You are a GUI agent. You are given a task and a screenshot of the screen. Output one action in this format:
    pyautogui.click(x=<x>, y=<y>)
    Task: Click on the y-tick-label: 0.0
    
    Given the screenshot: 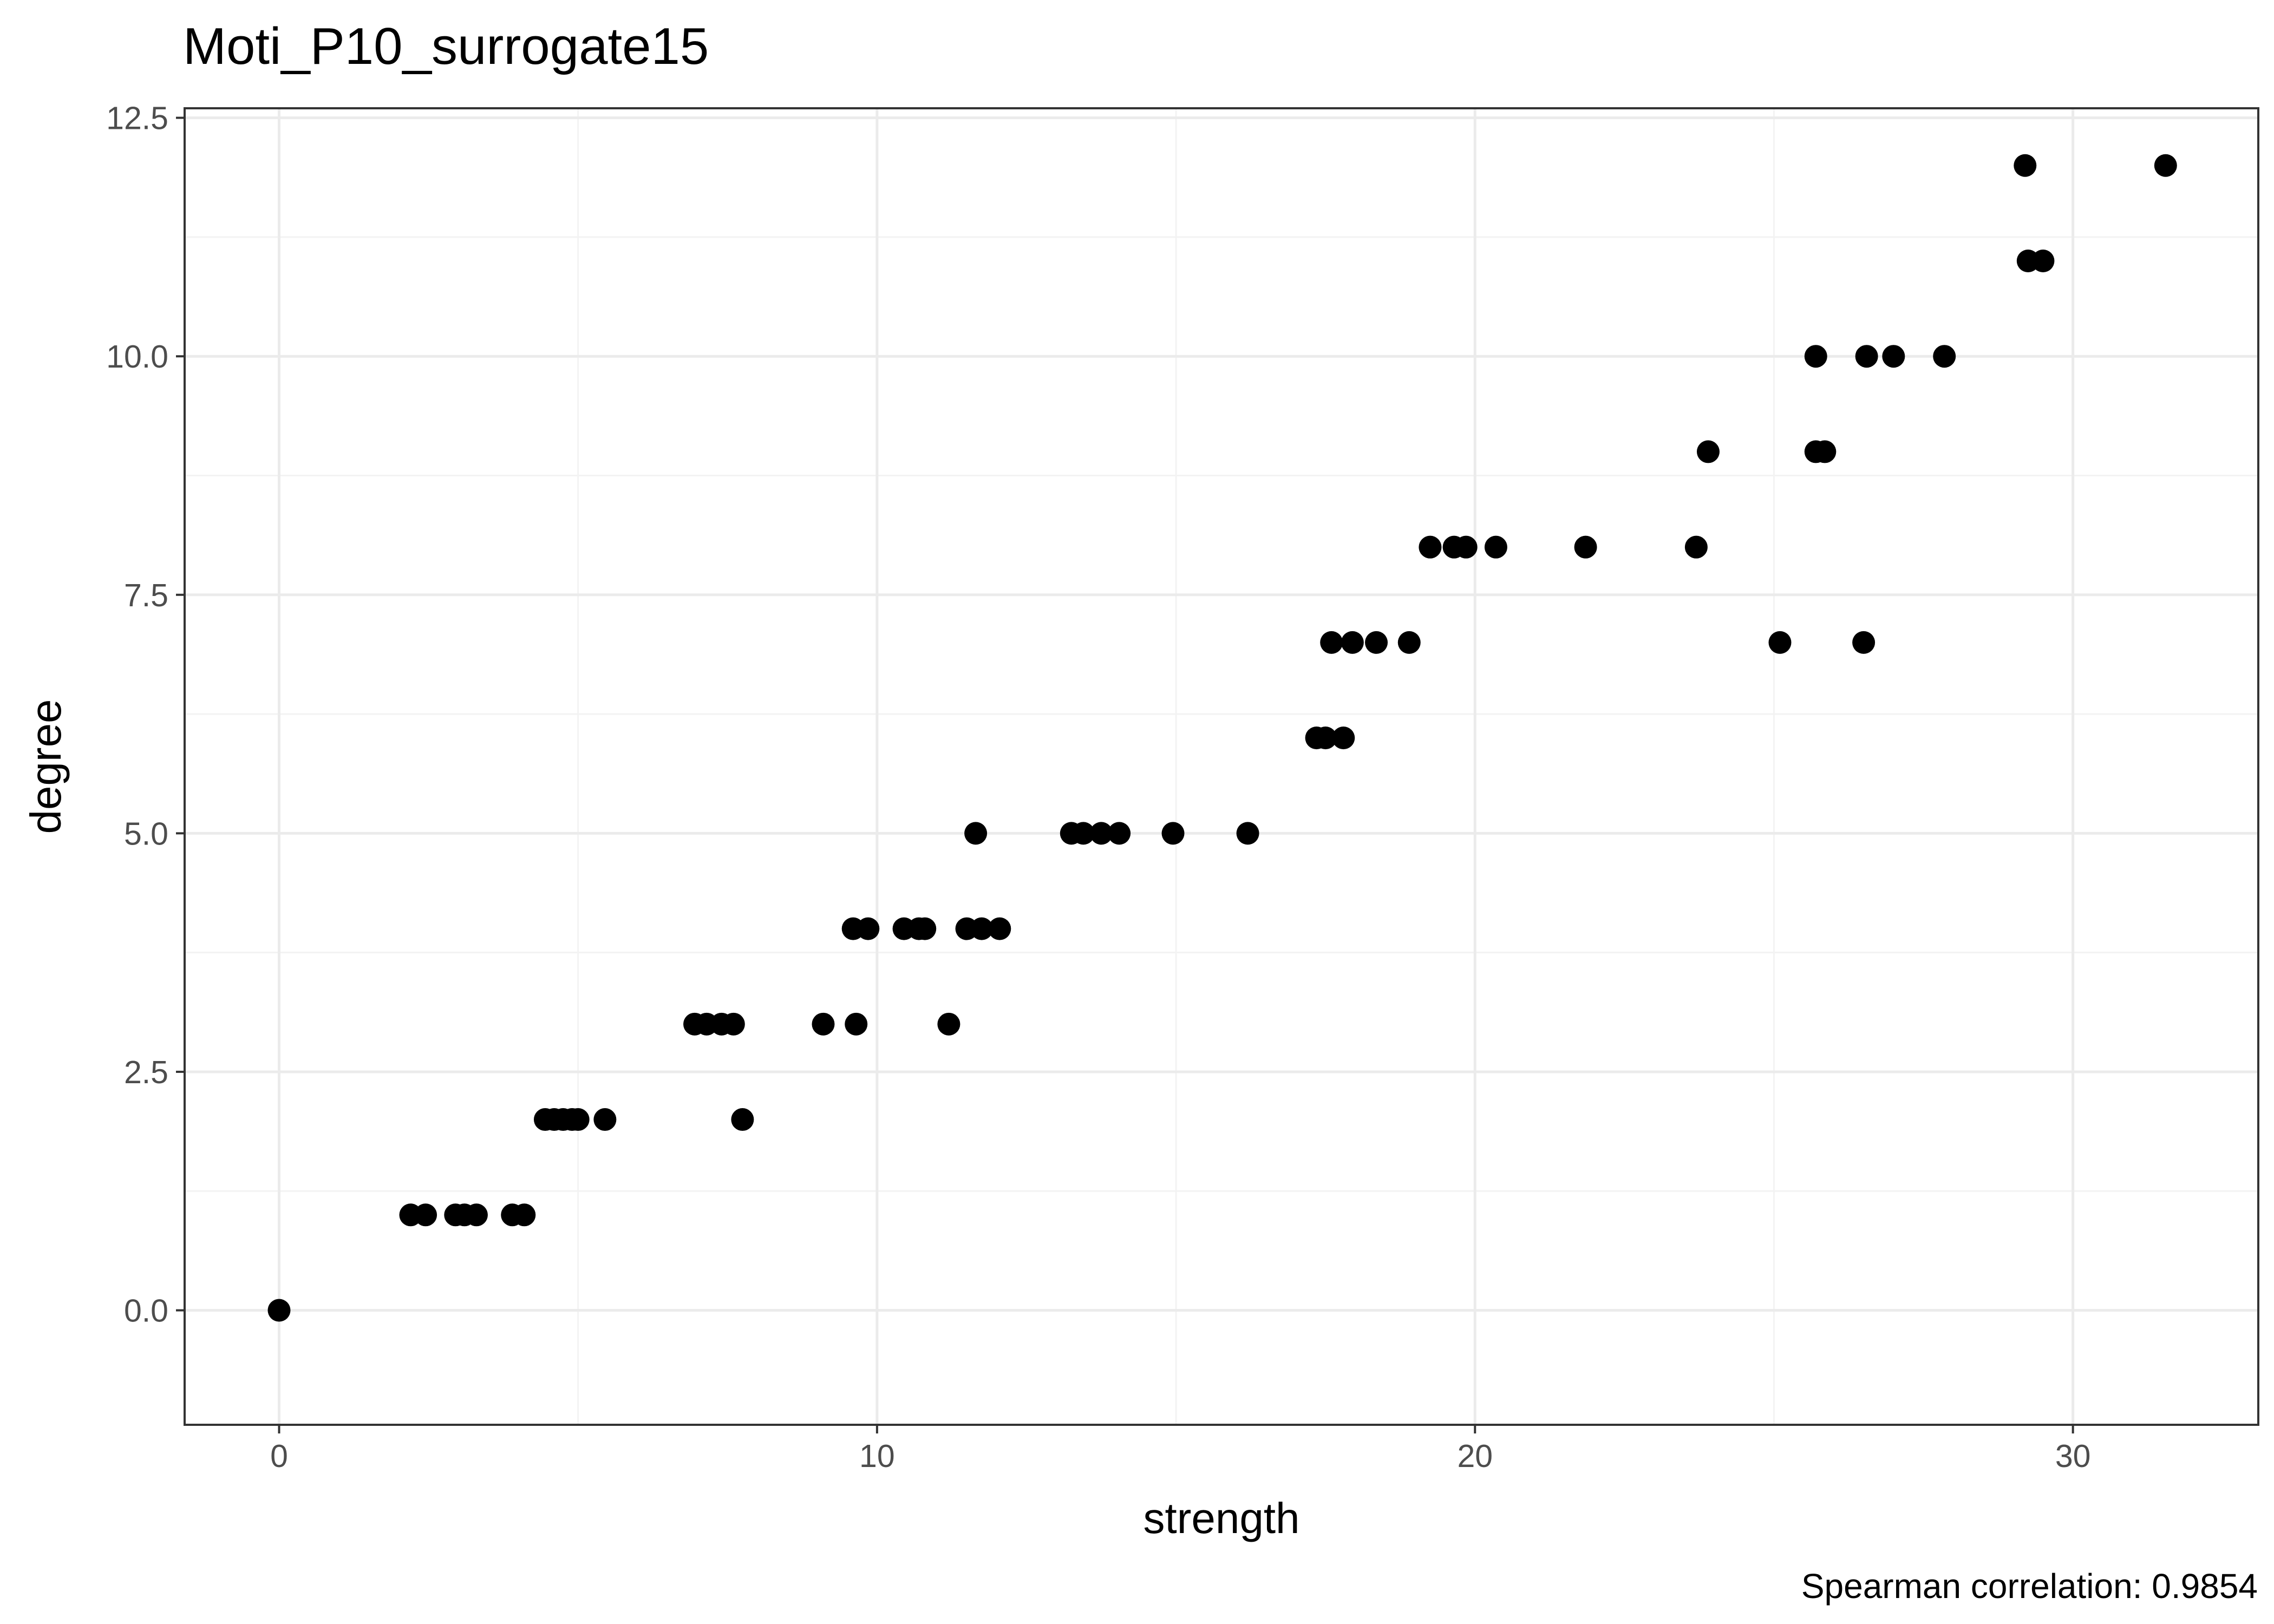 What is the action you would take?
    pyautogui.click(x=146, y=1311)
    